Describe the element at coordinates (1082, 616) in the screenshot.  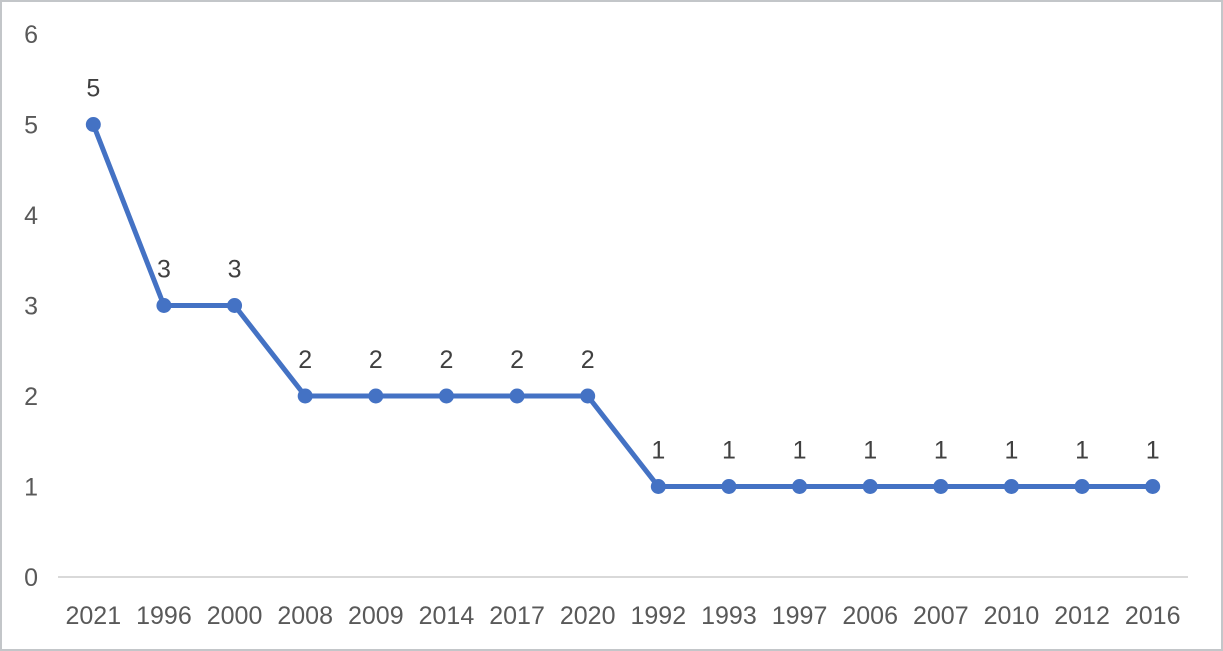
I see `x-axis-category-label: 2012` at that location.